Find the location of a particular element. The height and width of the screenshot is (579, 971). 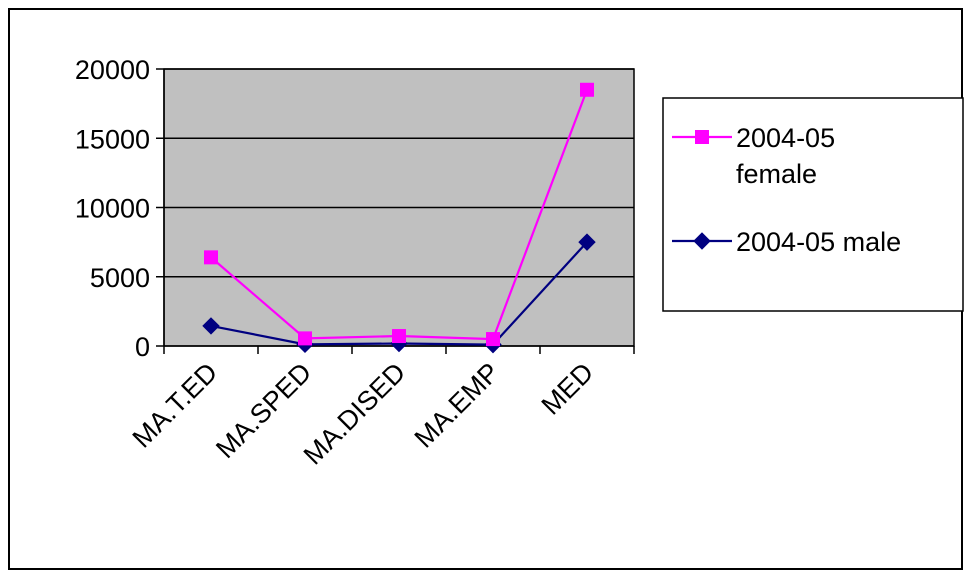

y-tick-label: 10000 is located at coordinates (112, 209).